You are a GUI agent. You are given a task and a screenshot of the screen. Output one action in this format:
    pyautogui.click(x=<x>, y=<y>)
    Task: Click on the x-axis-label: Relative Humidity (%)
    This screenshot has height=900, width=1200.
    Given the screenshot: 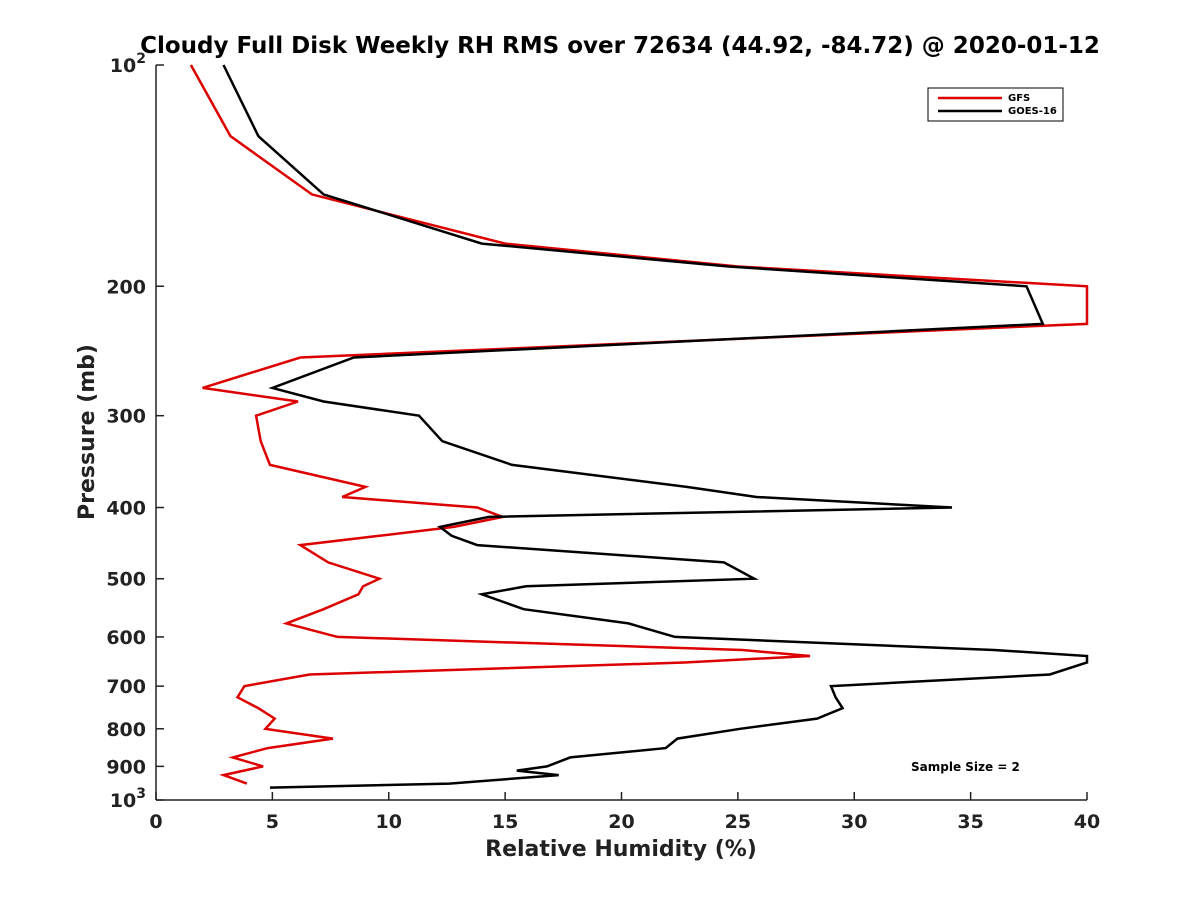 What is the action you would take?
    pyautogui.click(x=621, y=849)
    